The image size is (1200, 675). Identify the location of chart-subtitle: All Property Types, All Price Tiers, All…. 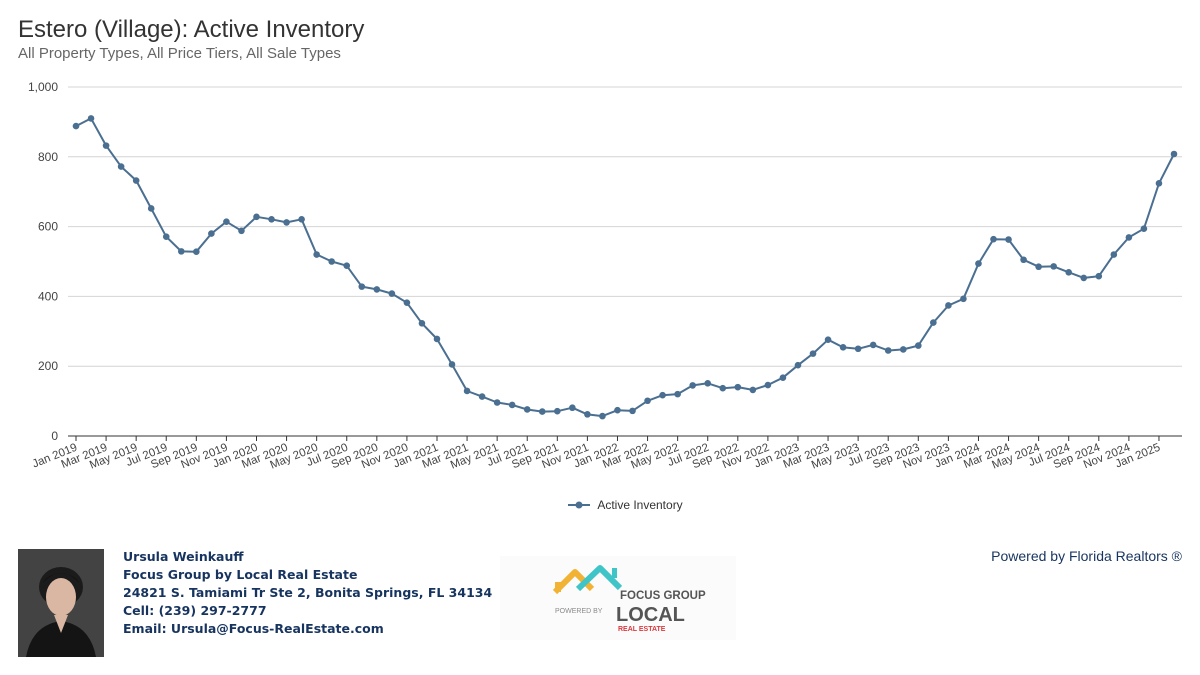
(179, 53).